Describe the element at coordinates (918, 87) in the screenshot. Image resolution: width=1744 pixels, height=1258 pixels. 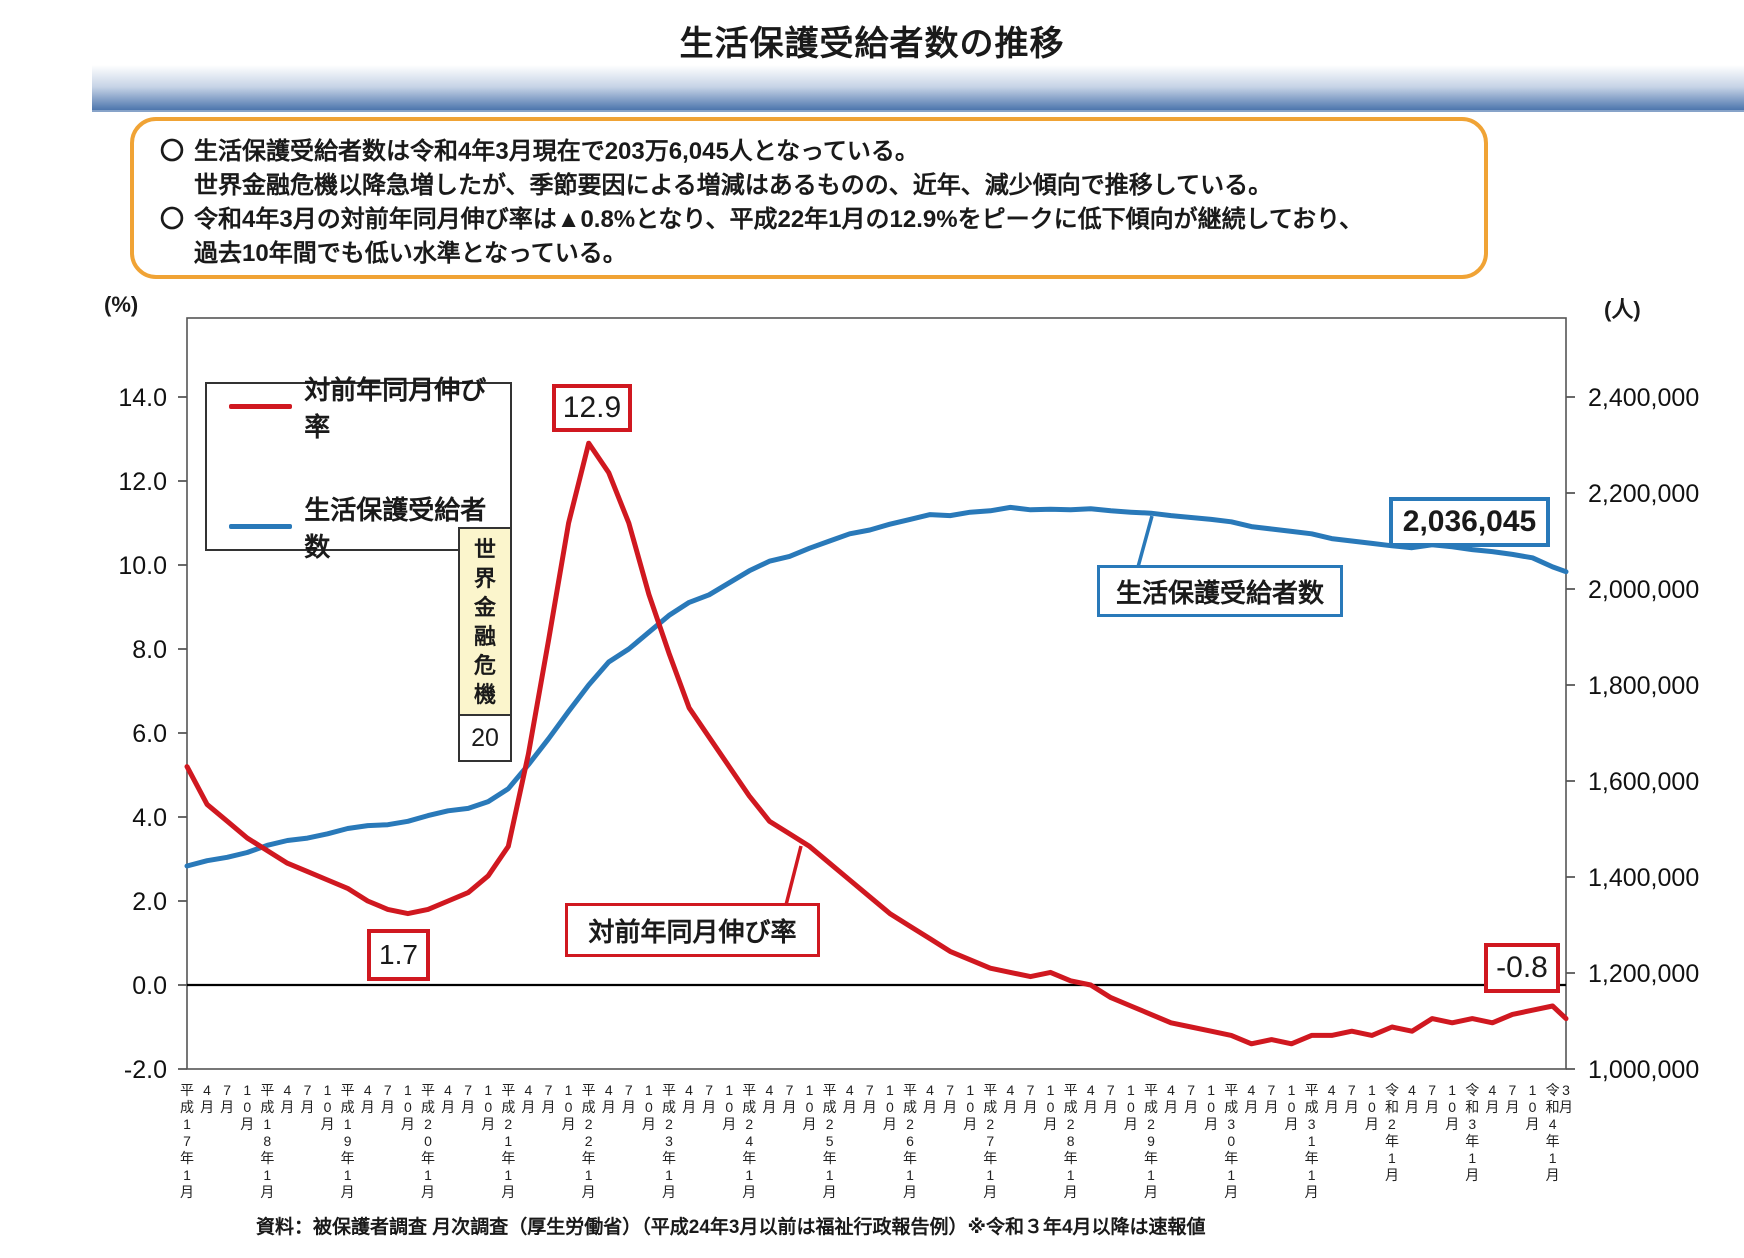
I see `header-gradient-bar` at that location.